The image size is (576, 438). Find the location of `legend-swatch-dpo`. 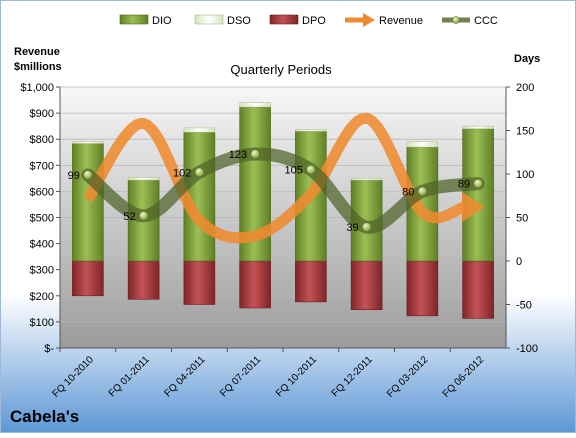

legend-swatch-dpo is located at coordinates (284, 19).